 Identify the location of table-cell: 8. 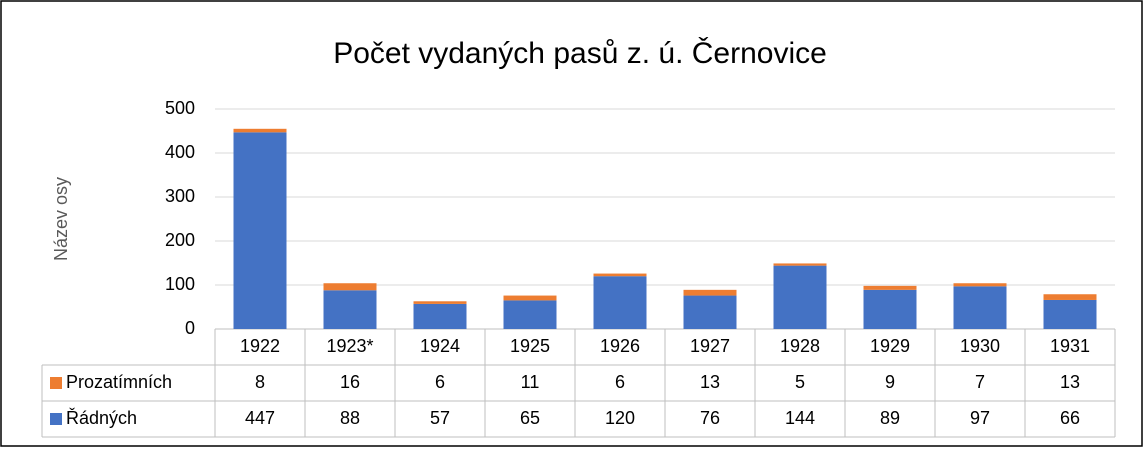
(260, 382).